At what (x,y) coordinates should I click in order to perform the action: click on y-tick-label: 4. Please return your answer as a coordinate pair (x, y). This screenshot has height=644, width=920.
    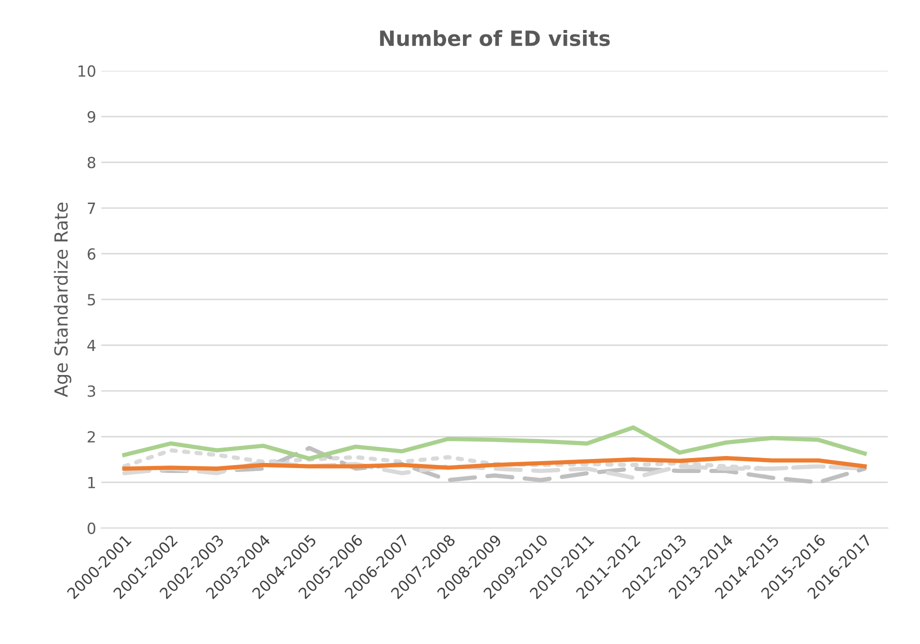
    Looking at the image, I should click on (91, 345).